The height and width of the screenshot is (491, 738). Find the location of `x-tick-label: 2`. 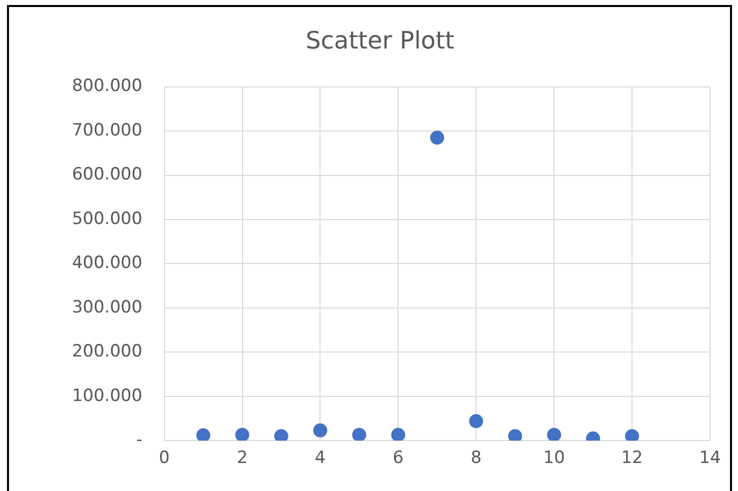

x-tick-label: 2 is located at coordinates (242, 458).